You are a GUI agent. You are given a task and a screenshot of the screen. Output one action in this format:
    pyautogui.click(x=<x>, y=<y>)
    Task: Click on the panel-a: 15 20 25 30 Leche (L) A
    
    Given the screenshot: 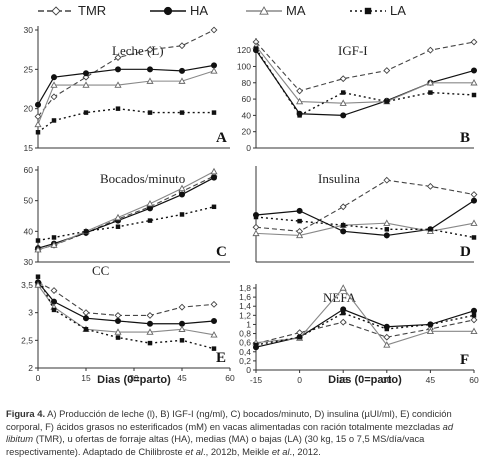 What is the action you would take?
    pyautogui.click(x=127, y=89)
    